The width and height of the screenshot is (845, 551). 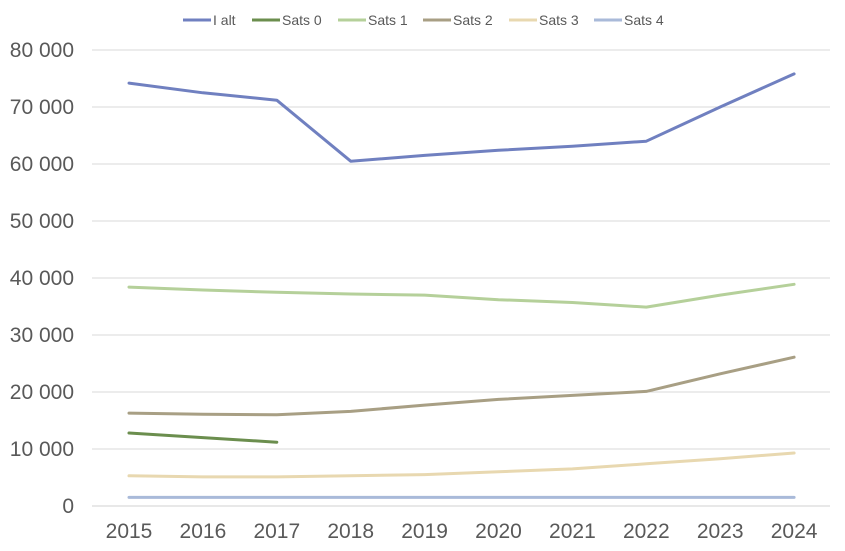 I want to click on legend-label: Sats 3, so click(x=559, y=20).